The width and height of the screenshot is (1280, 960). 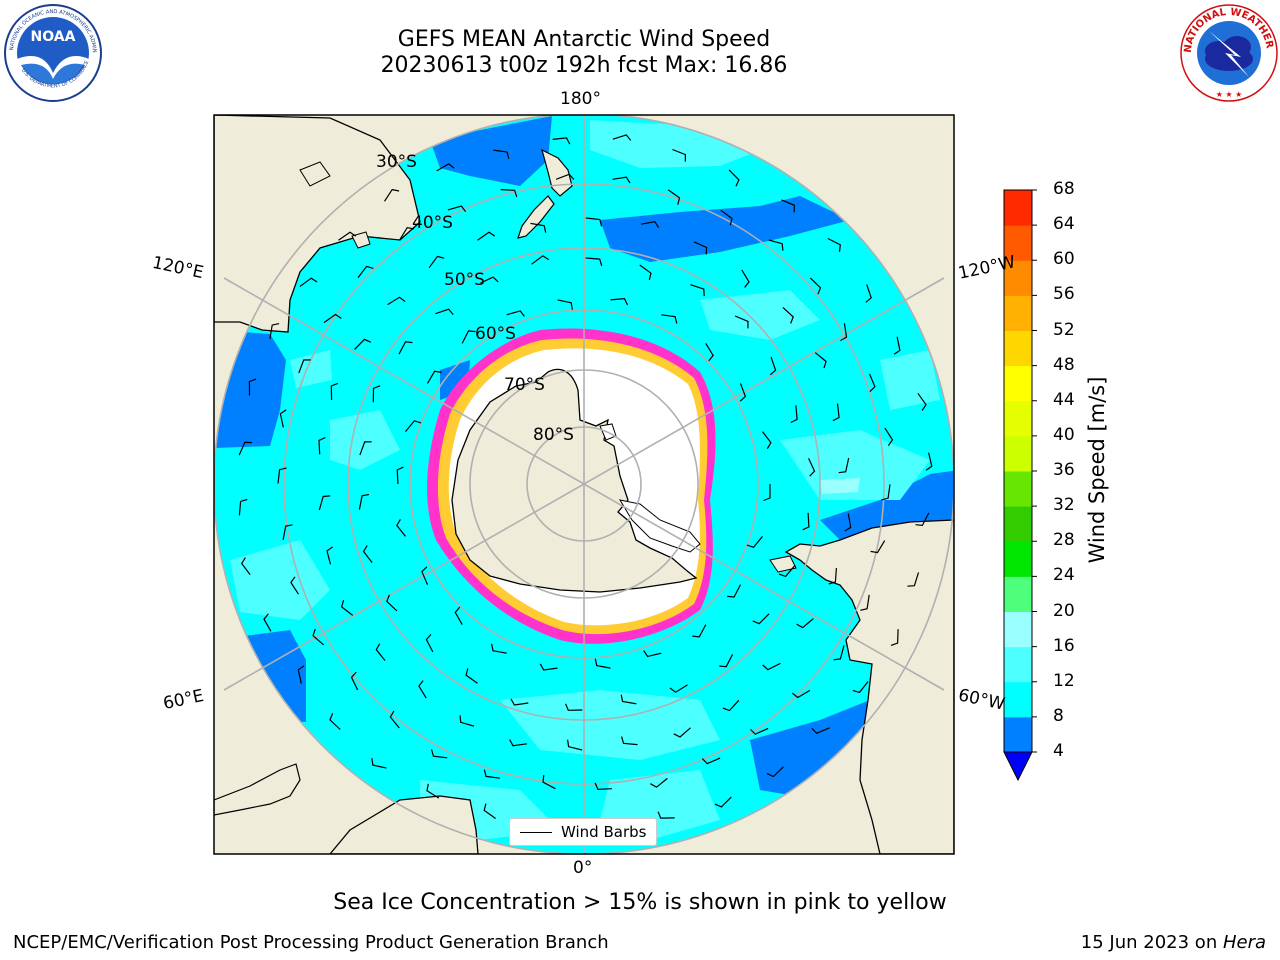 What do you see at coordinates (257, 789) in the screenshot?
I see `landmass-madagascar` at bounding box center [257, 789].